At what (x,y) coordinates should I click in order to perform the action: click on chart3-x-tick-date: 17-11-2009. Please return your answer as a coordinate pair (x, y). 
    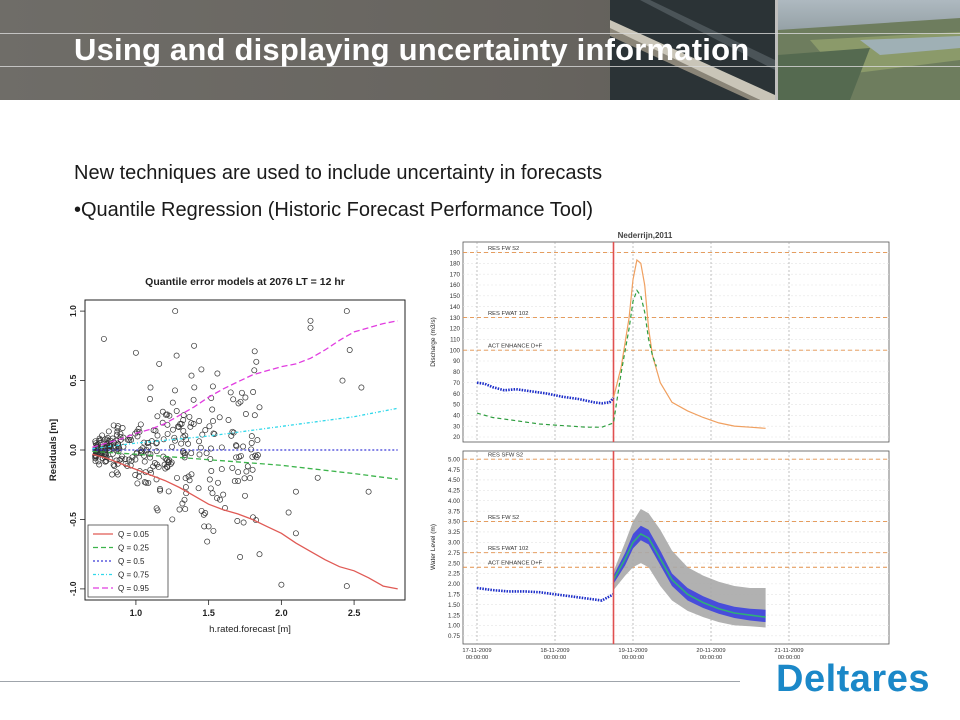
    Looking at the image, I should click on (476, 651).